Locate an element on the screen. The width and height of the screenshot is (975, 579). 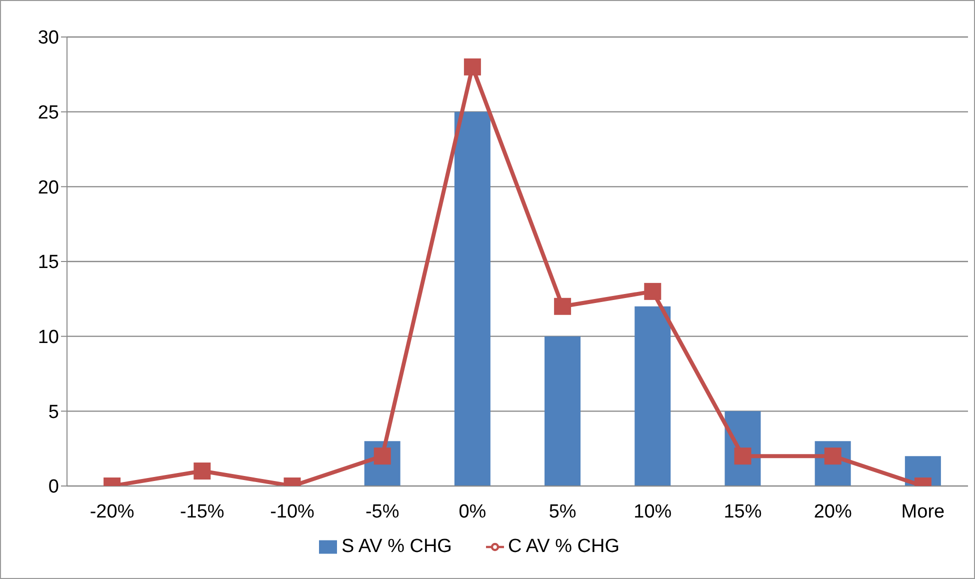
x-tick-label: -20% is located at coordinates (112, 511).